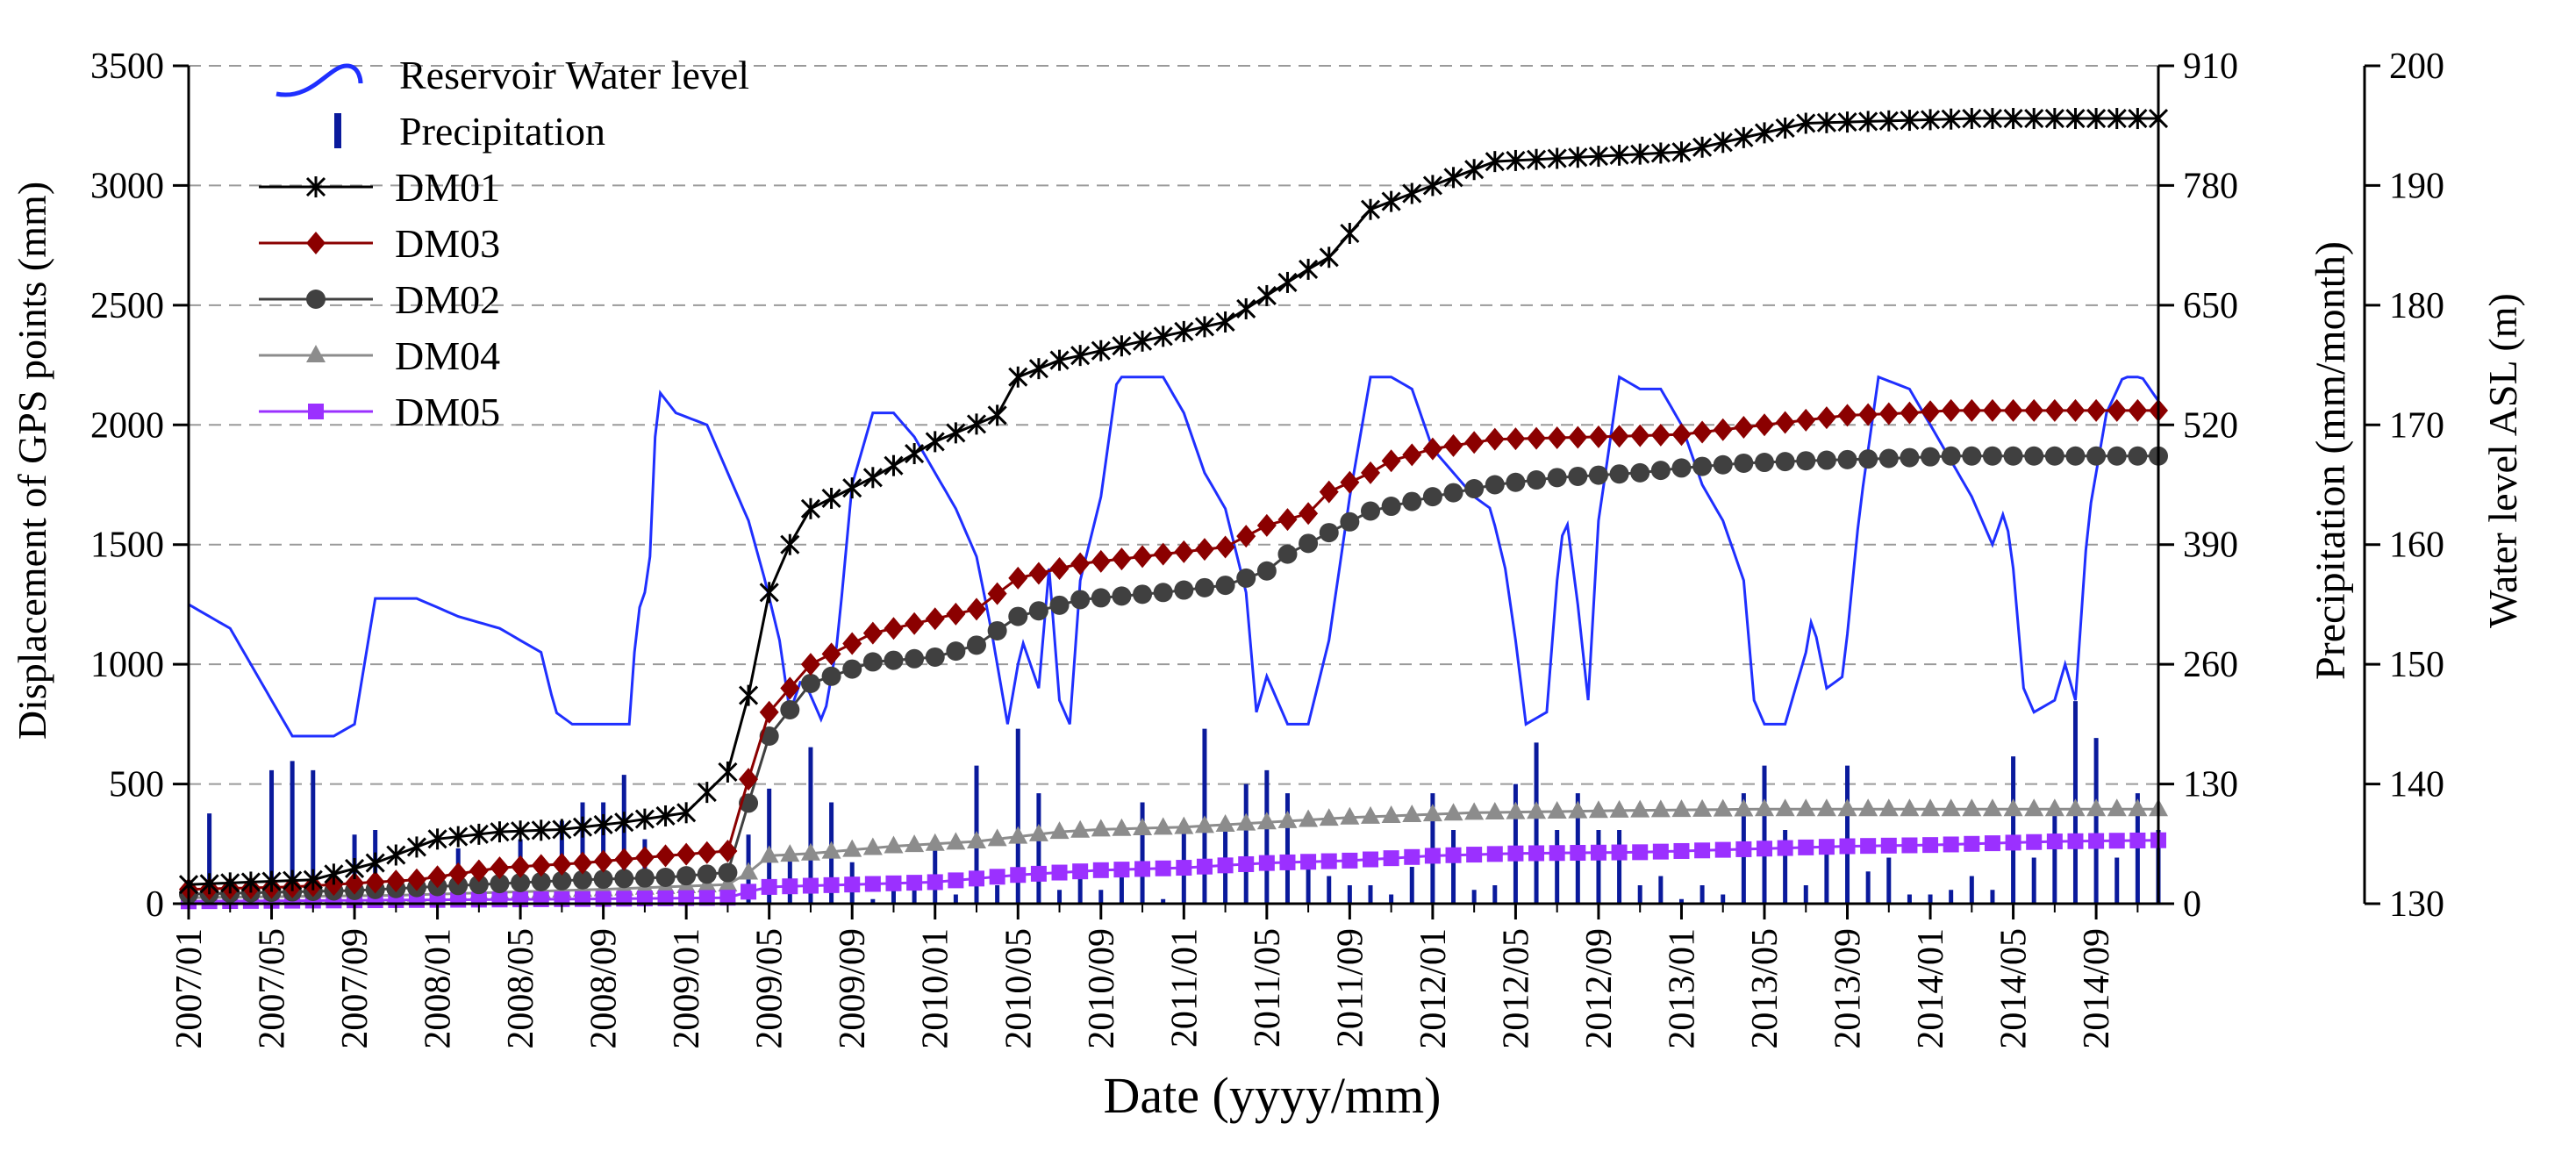 Image resolution: width=2576 pixels, height=1159 pixels. Describe the element at coordinates (502, 132) in the screenshot. I see `legend-label: Precipitation` at that location.